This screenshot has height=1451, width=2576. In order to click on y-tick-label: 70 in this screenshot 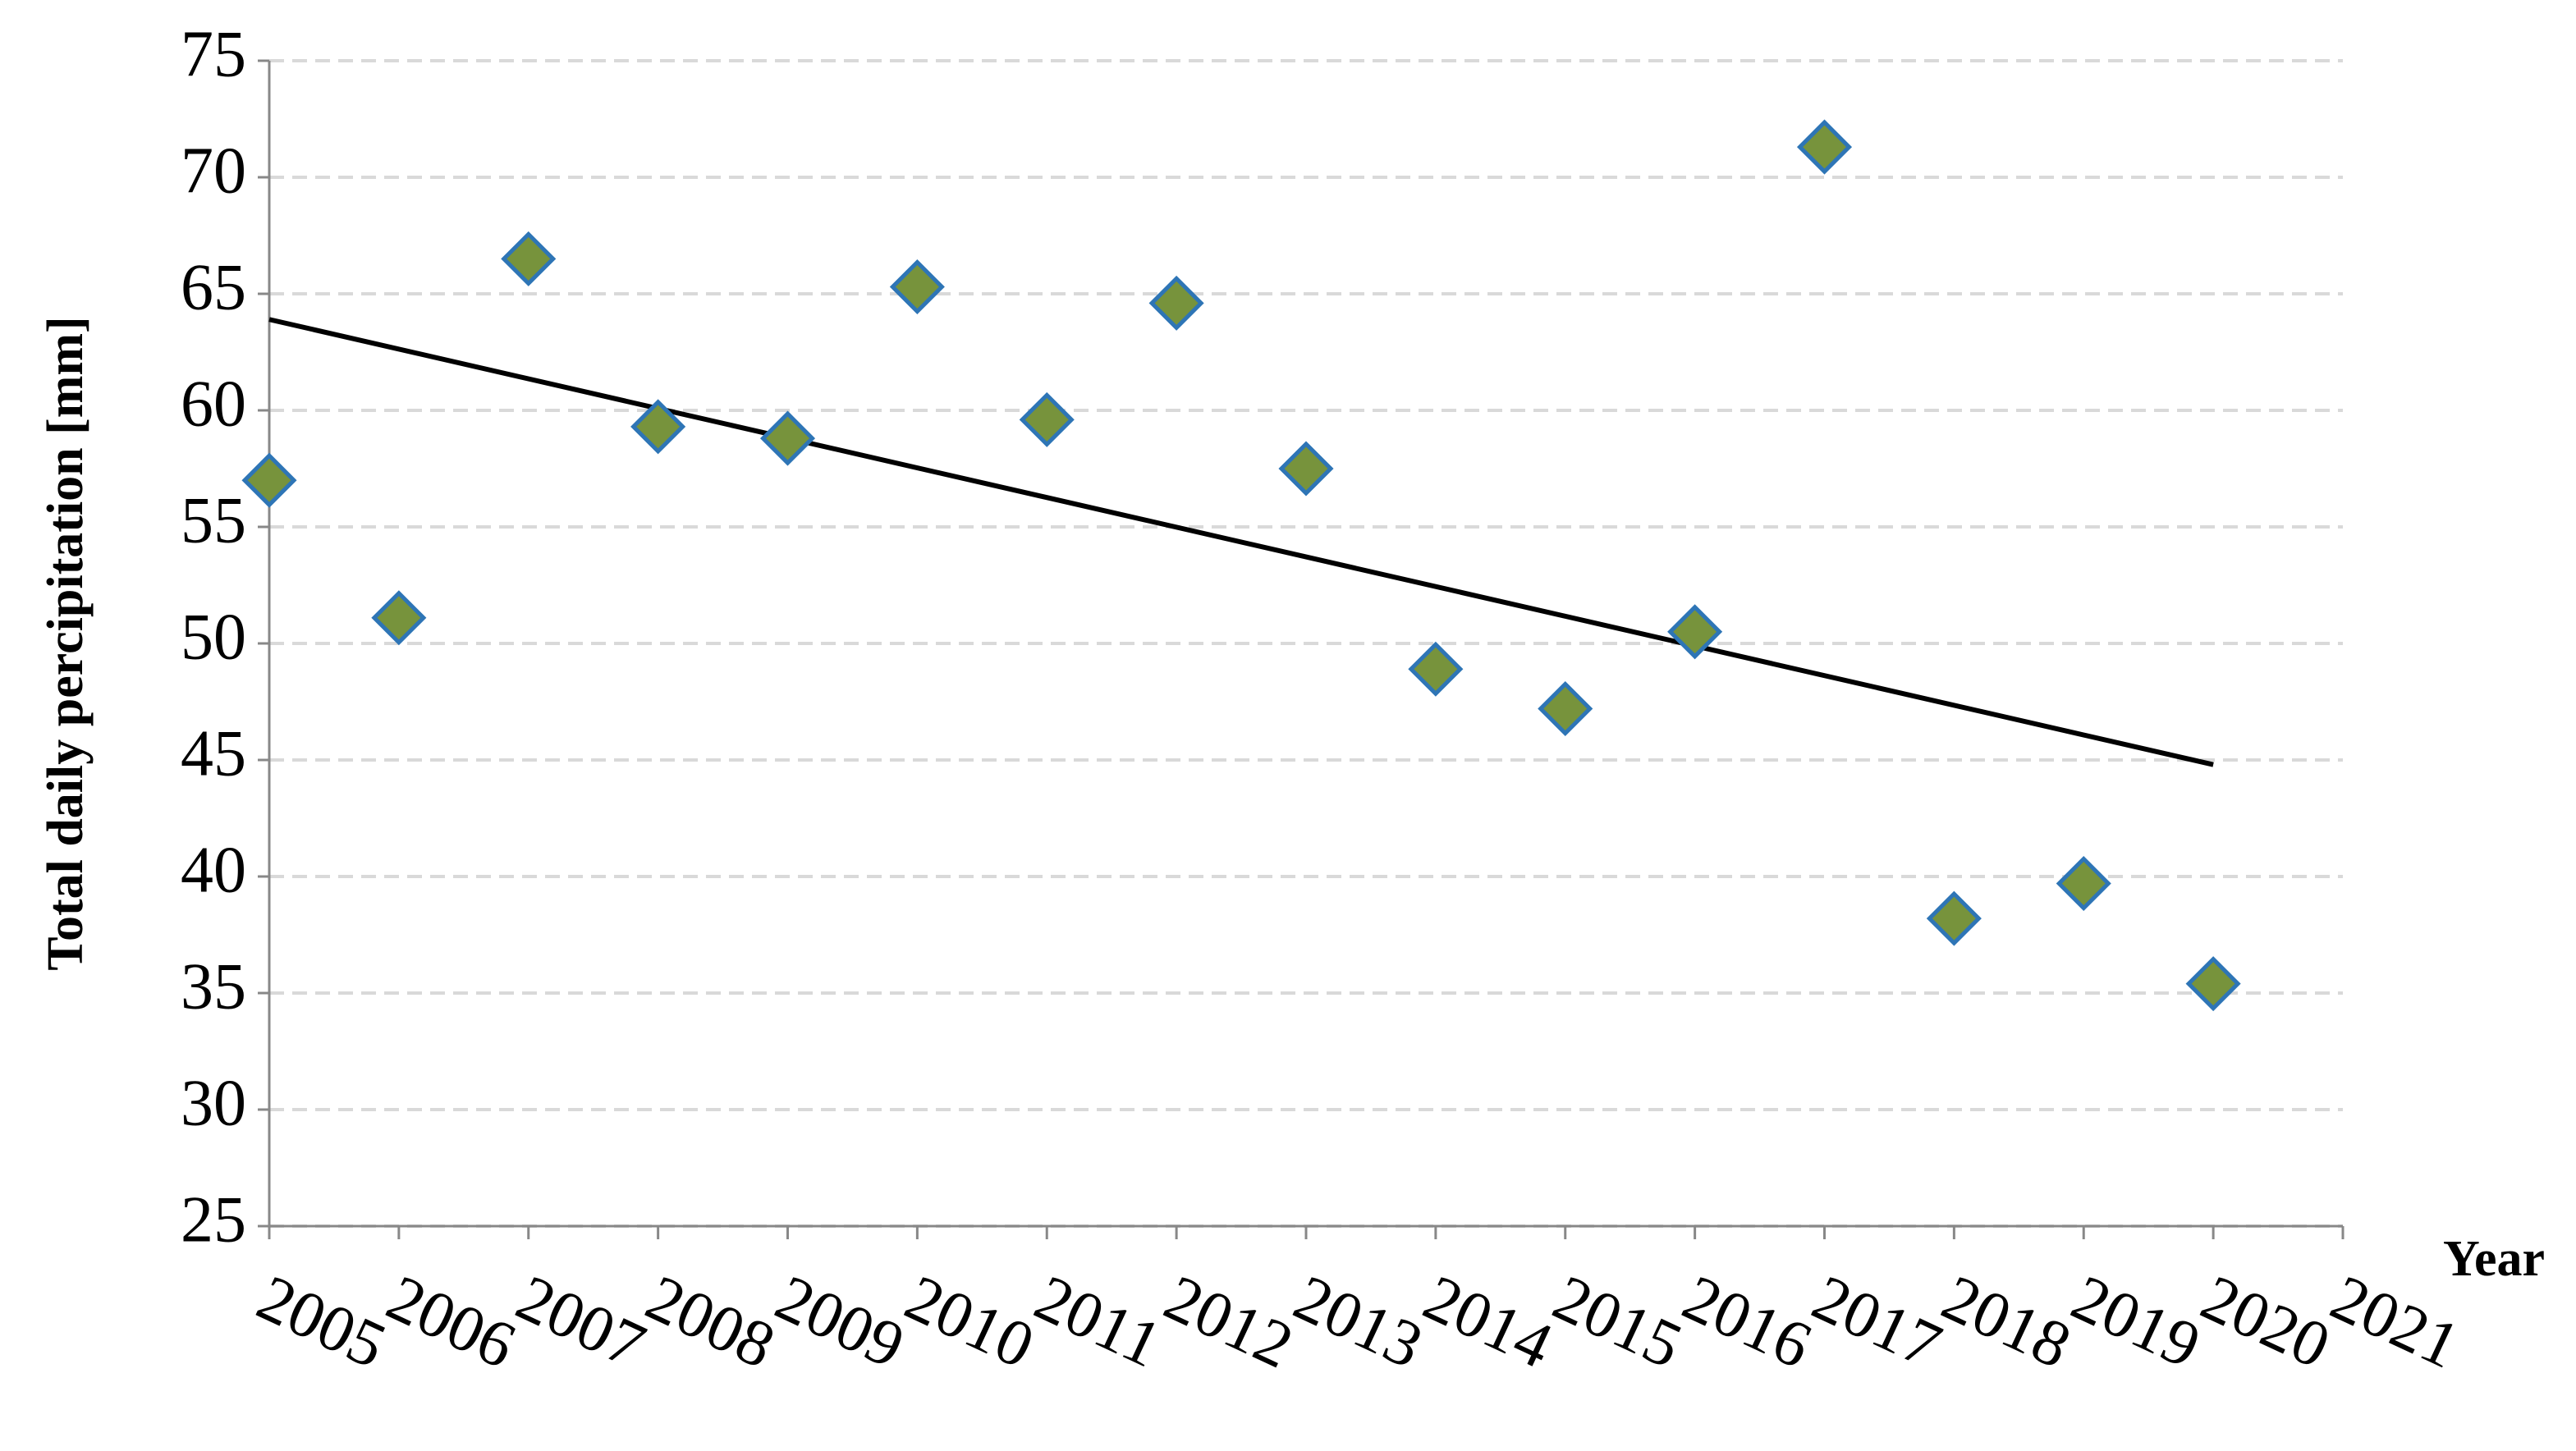, I will do `click(214, 171)`.